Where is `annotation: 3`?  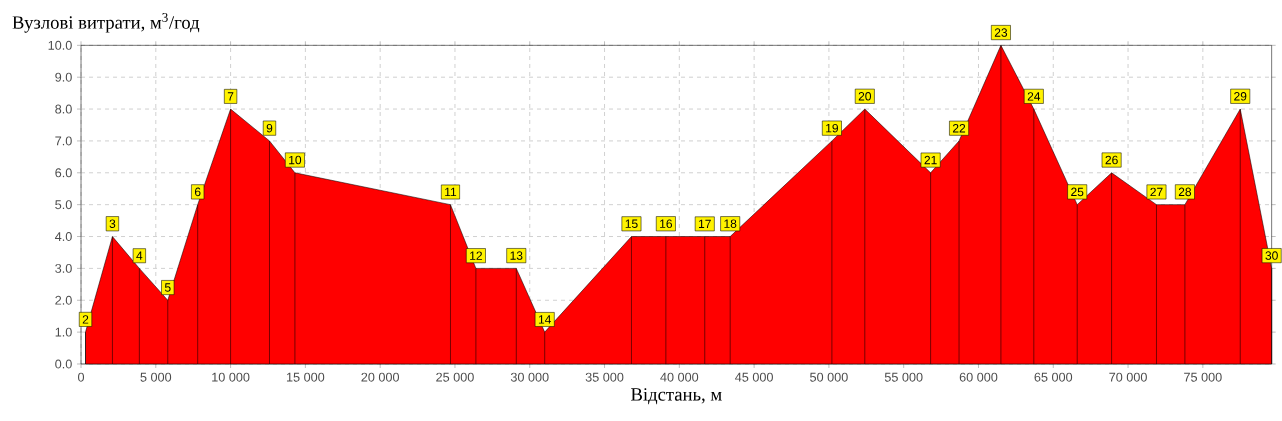 annotation: 3 is located at coordinates (112, 223).